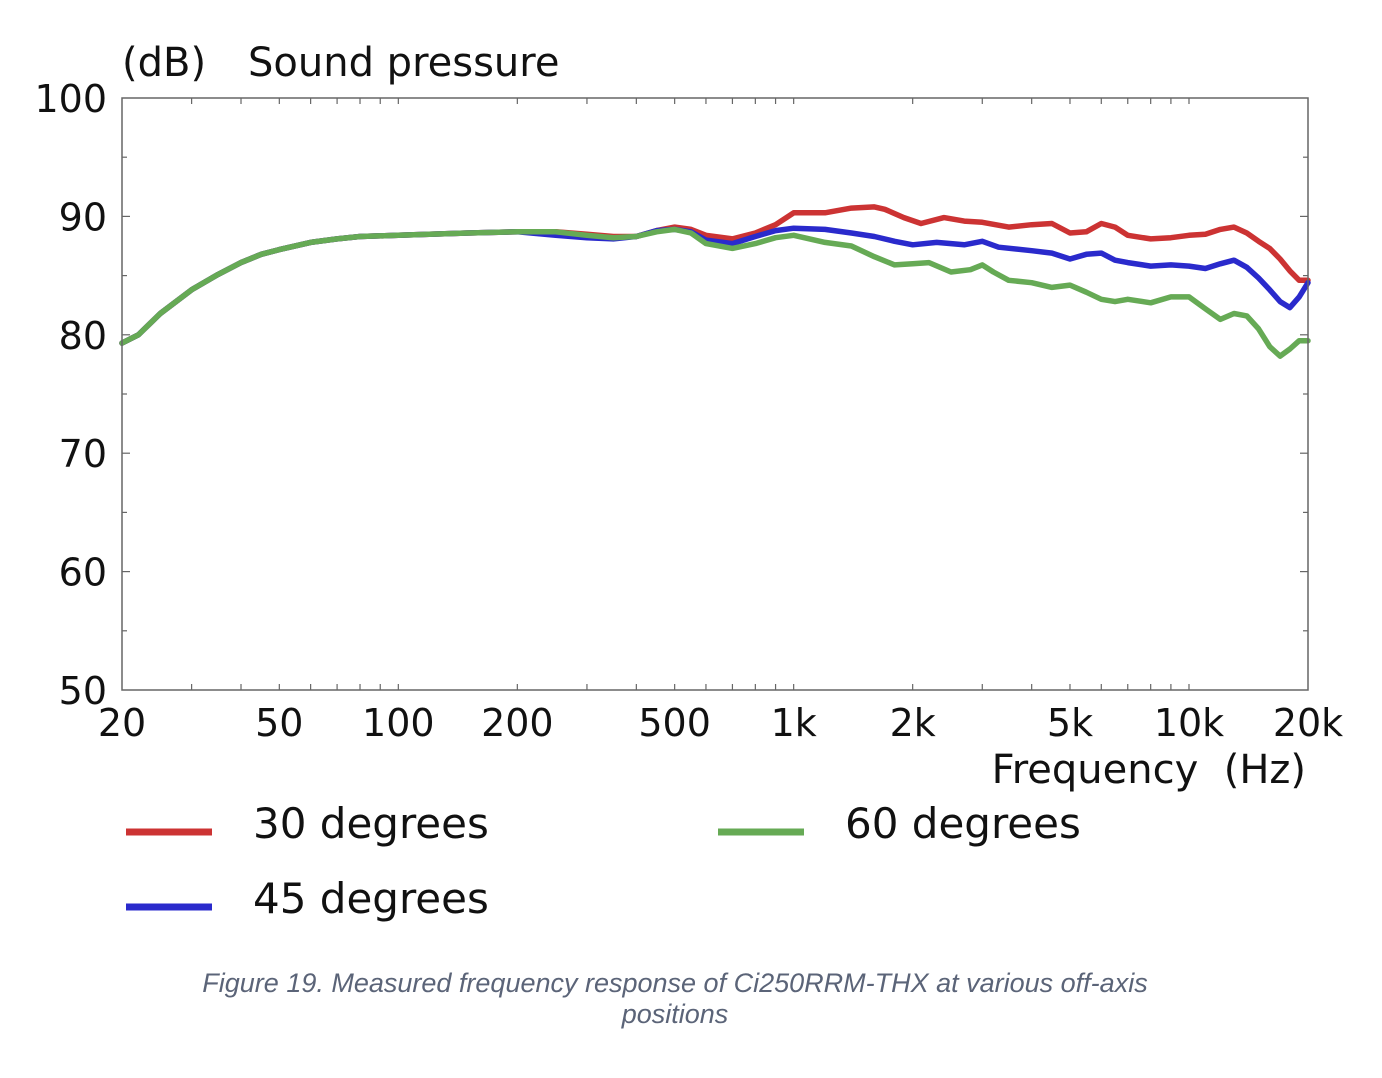 This screenshot has width=1382, height=1078. Describe the element at coordinates (913, 723) in the screenshot. I see `x-tick-label: 2k` at that location.